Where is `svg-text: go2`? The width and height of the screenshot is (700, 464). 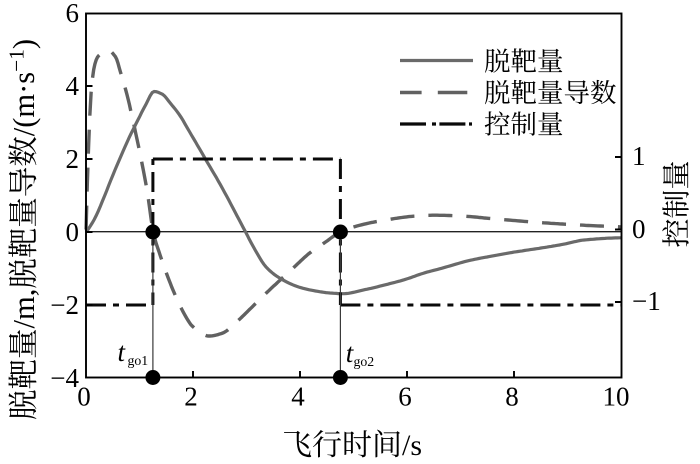
svg-text: go2 is located at coordinates (364, 361).